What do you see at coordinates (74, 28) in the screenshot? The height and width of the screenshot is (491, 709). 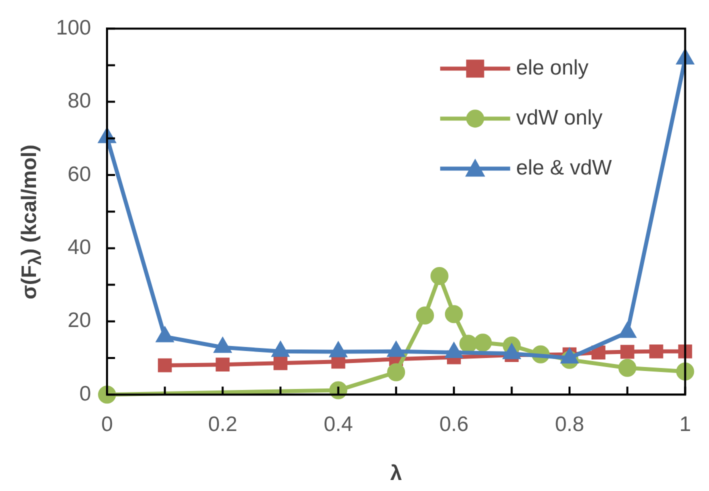 I see `y-tick-label: 100` at bounding box center [74, 28].